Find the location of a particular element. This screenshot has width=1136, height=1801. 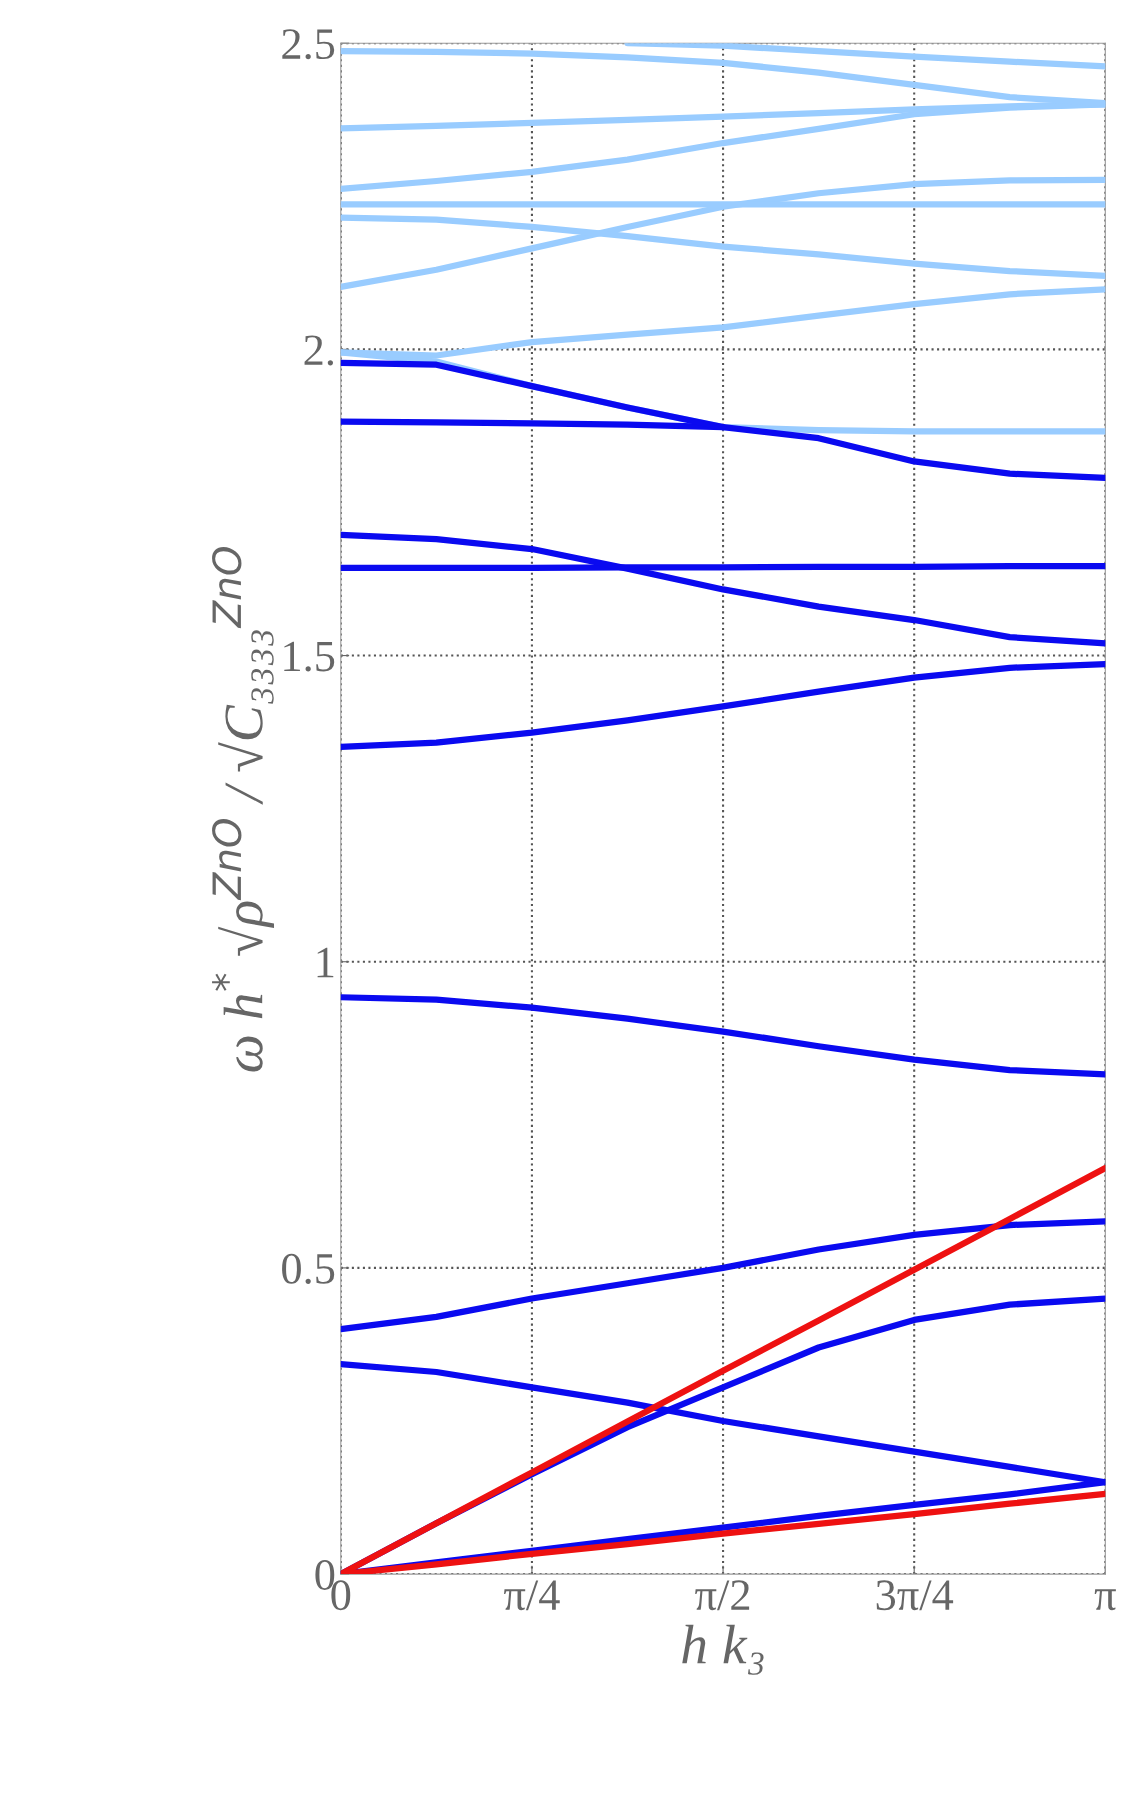

y-tick-label: 2.5 is located at coordinates (308, 44).